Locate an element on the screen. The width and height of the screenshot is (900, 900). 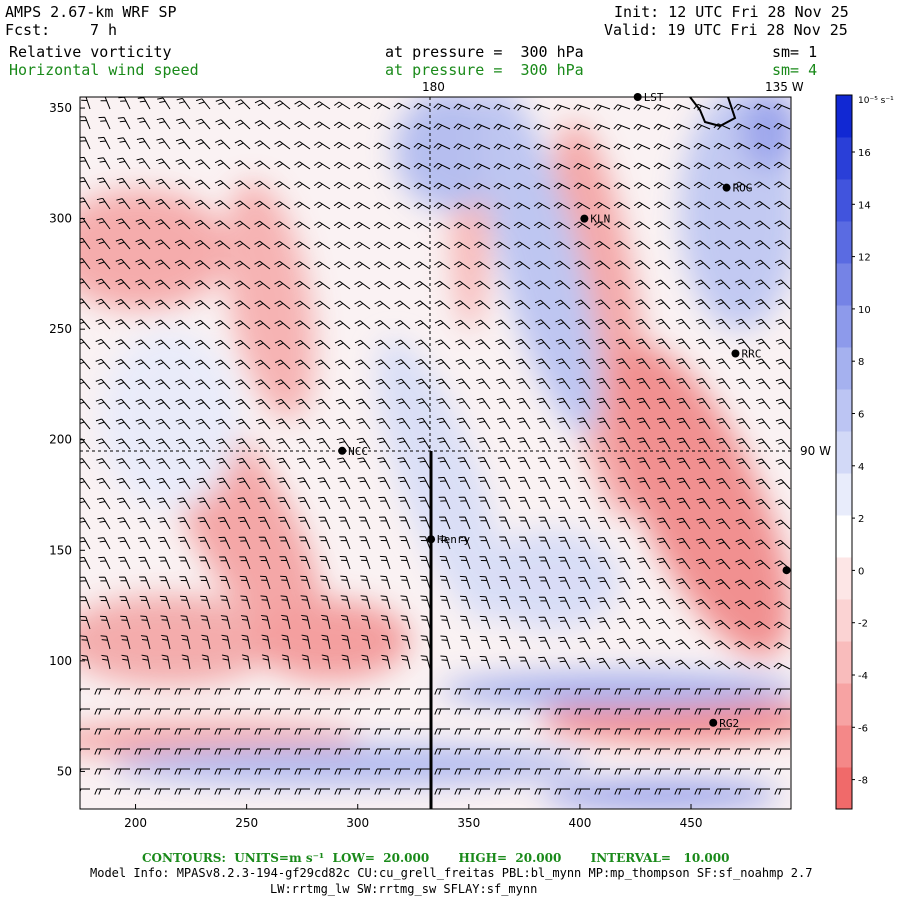
colorbar-label: 6 is located at coordinates (861, 415).